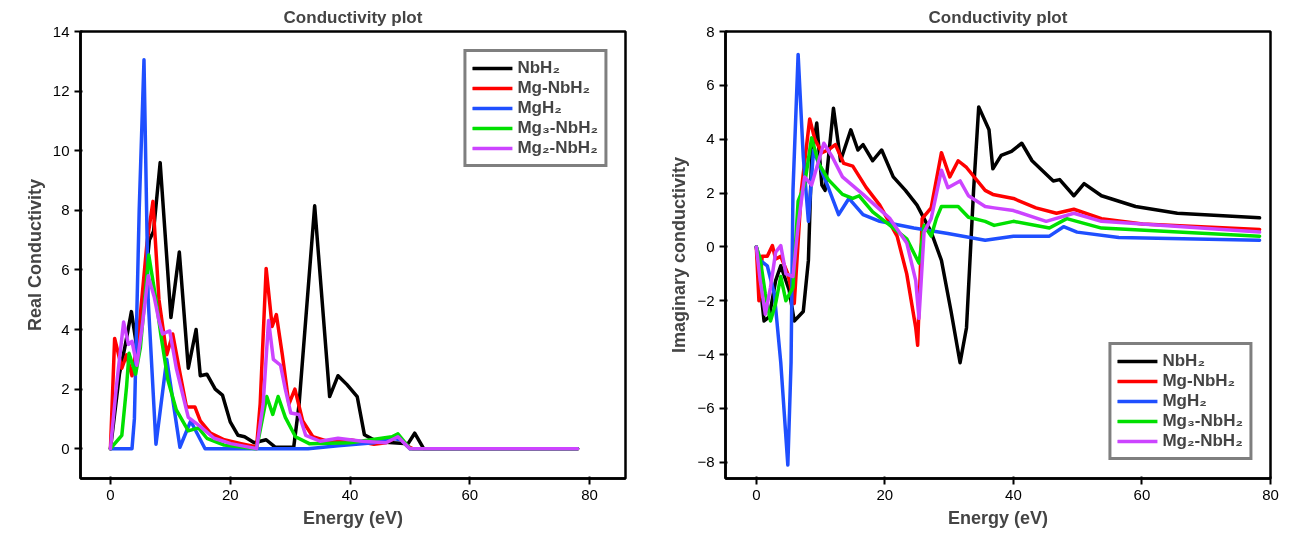  I want to click on y-tick-label: −2, so click(706, 300).